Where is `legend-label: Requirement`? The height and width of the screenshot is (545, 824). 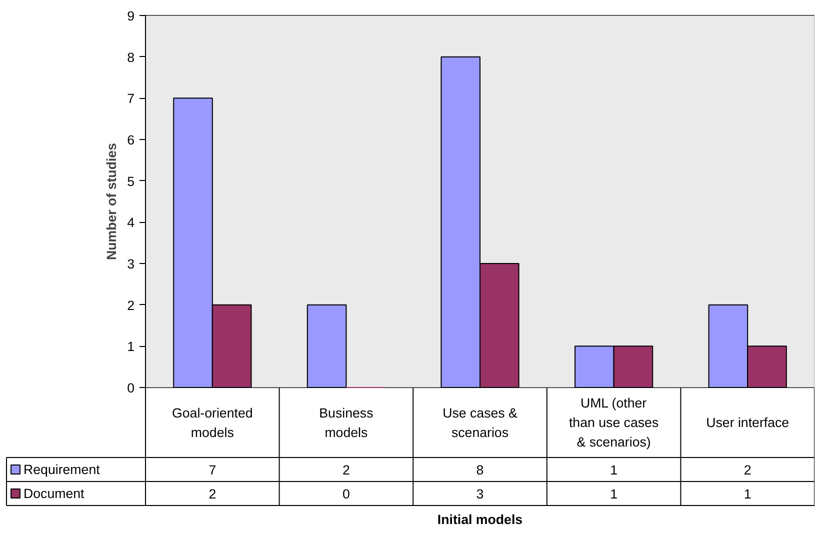 legend-label: Requirement is located at coordinates (62, 469).